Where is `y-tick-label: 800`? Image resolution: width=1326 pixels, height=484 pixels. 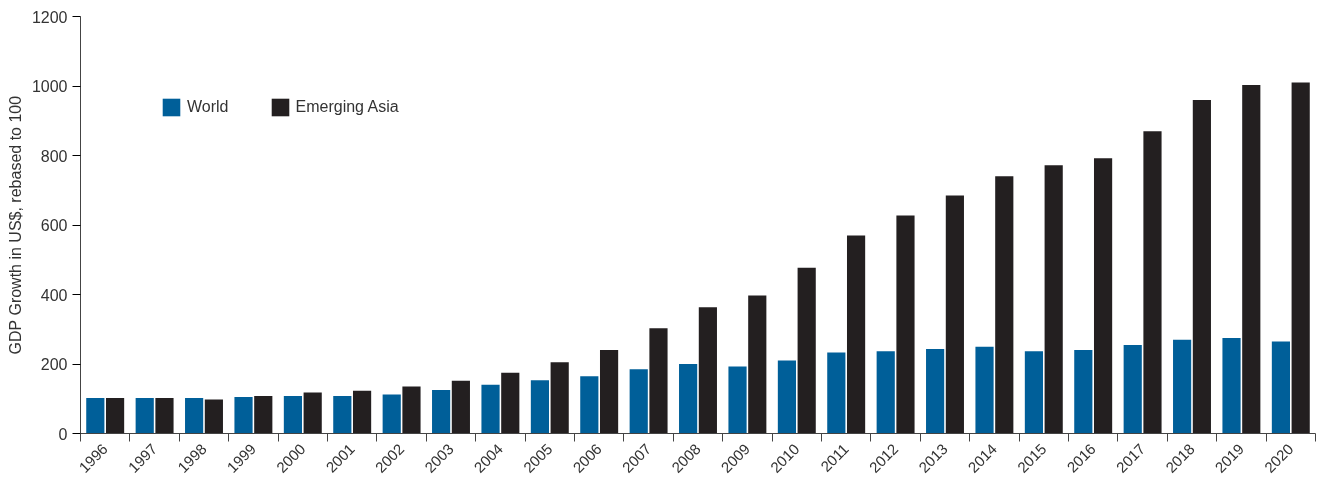 y-tick-label: 800 is located at coordinates (54, 156).